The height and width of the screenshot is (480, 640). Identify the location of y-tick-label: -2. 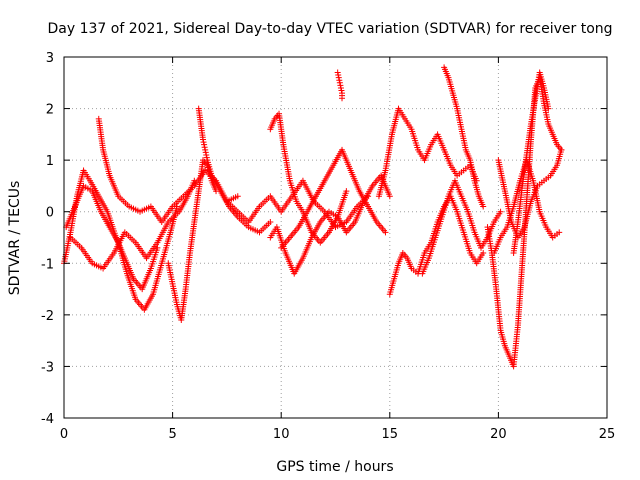
(47, 316).